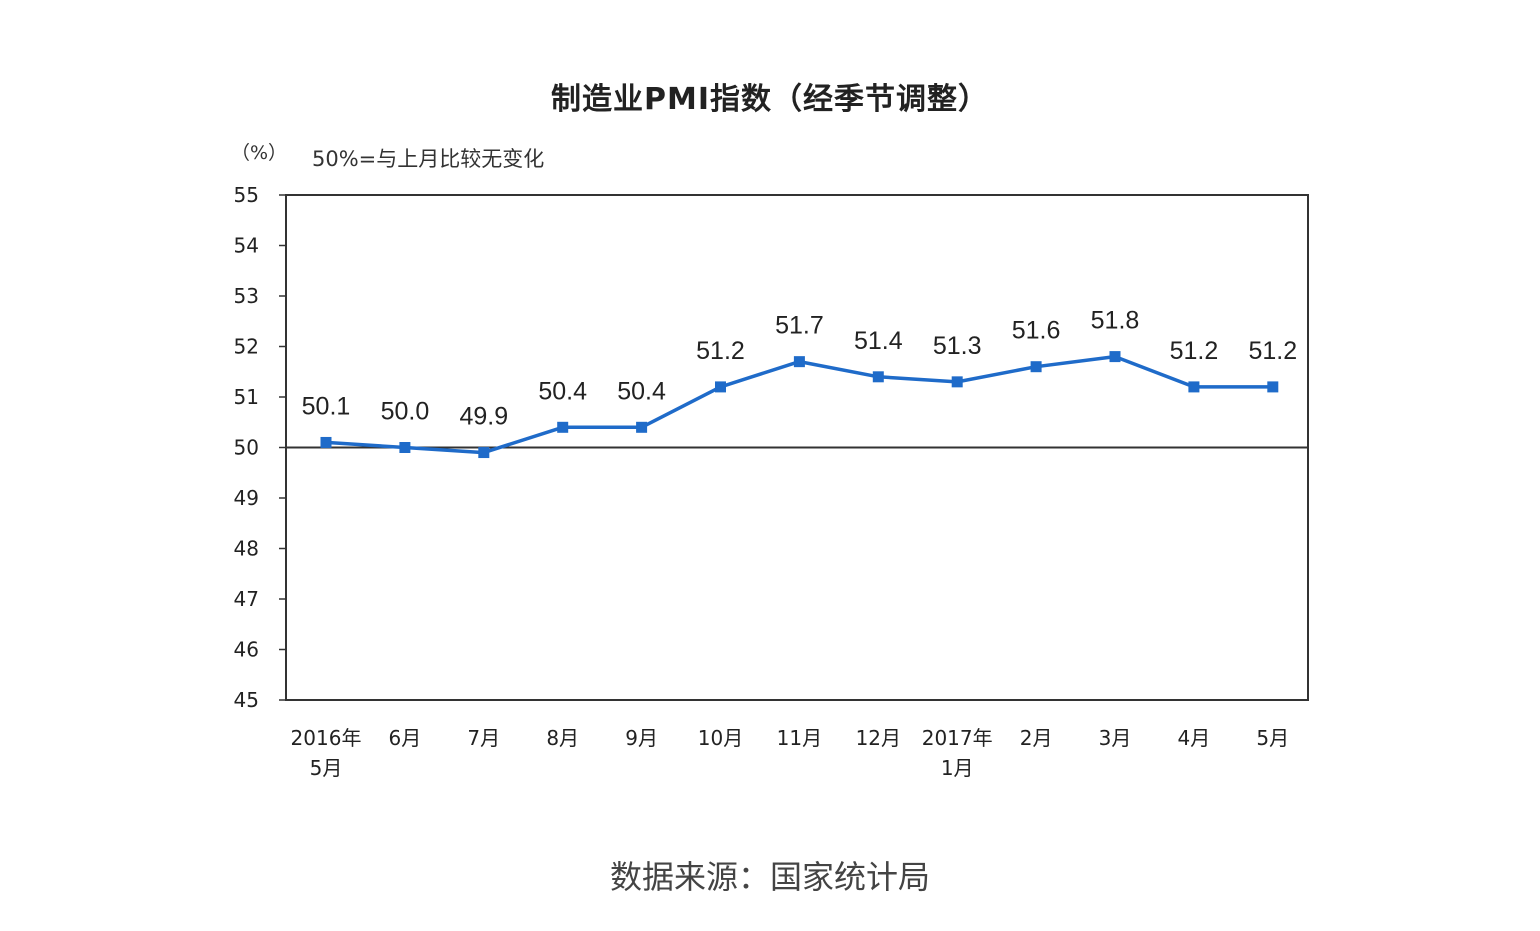  Describe the element at coordinates (246, 498) in the screenshot. I see `y-tick-label: 49` at that location.